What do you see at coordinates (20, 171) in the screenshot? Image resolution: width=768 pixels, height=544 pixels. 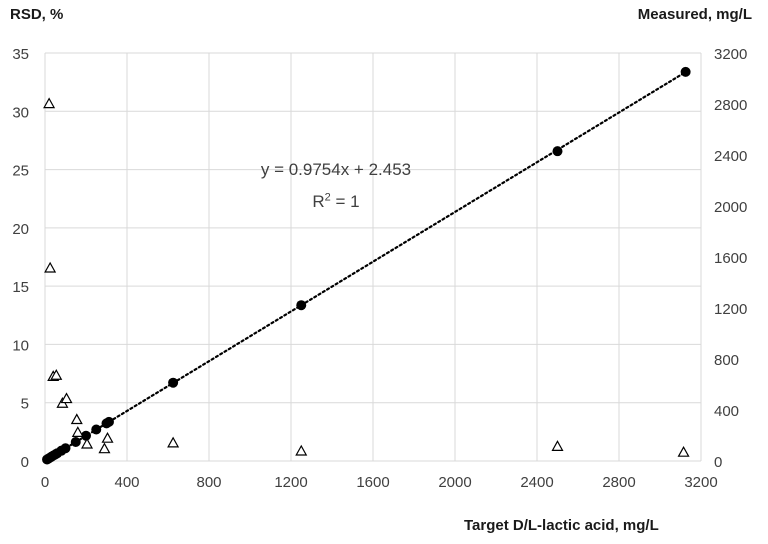 I see `left-y-tick-label: 25` at bounding box center [20, 171].